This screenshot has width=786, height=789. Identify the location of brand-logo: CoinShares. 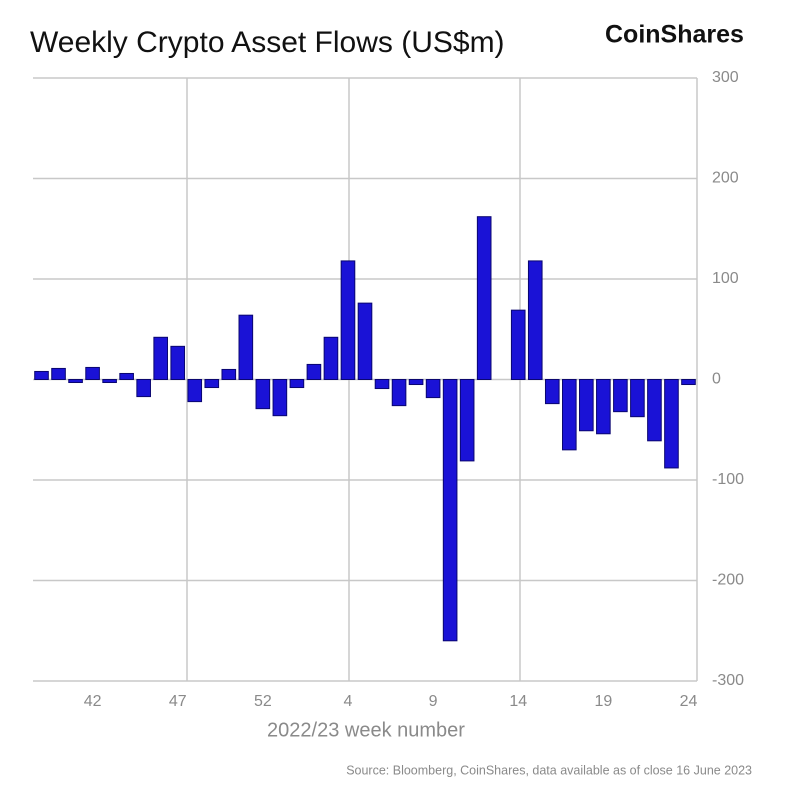
(674, 35).